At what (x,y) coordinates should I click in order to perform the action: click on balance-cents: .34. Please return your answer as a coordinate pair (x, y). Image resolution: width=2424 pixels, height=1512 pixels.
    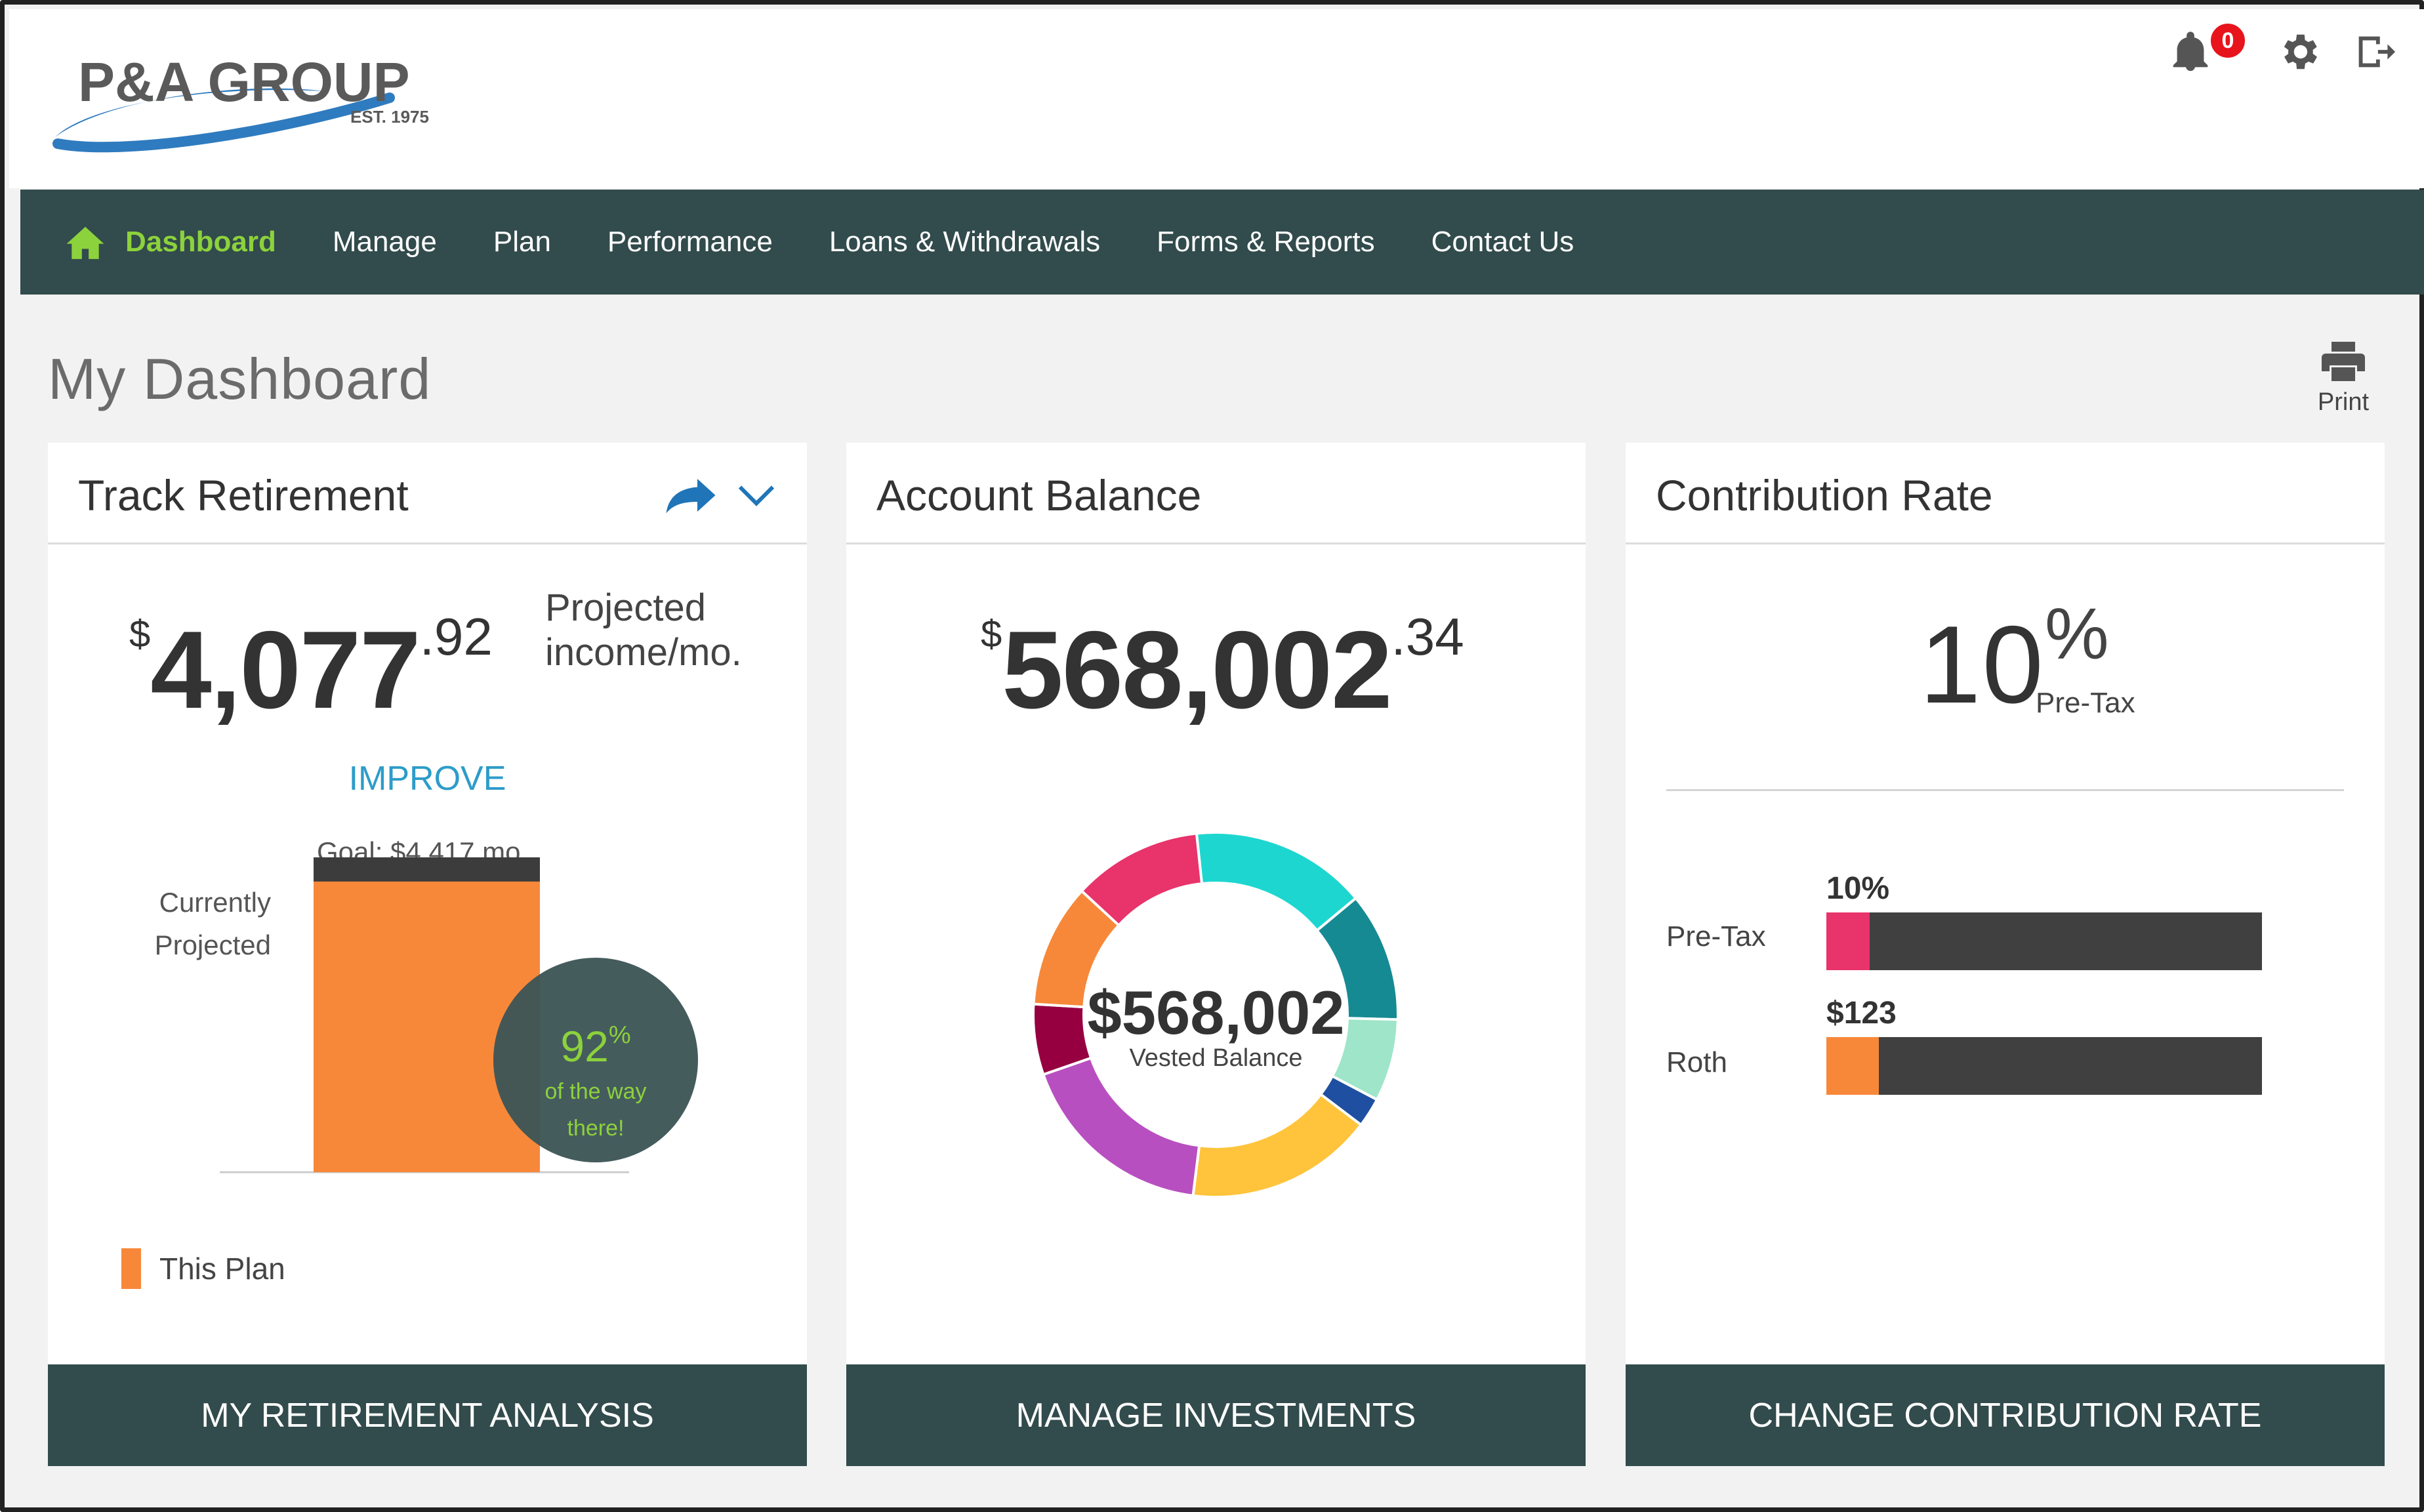
    Looking at the image, I should click on (1428, 636).